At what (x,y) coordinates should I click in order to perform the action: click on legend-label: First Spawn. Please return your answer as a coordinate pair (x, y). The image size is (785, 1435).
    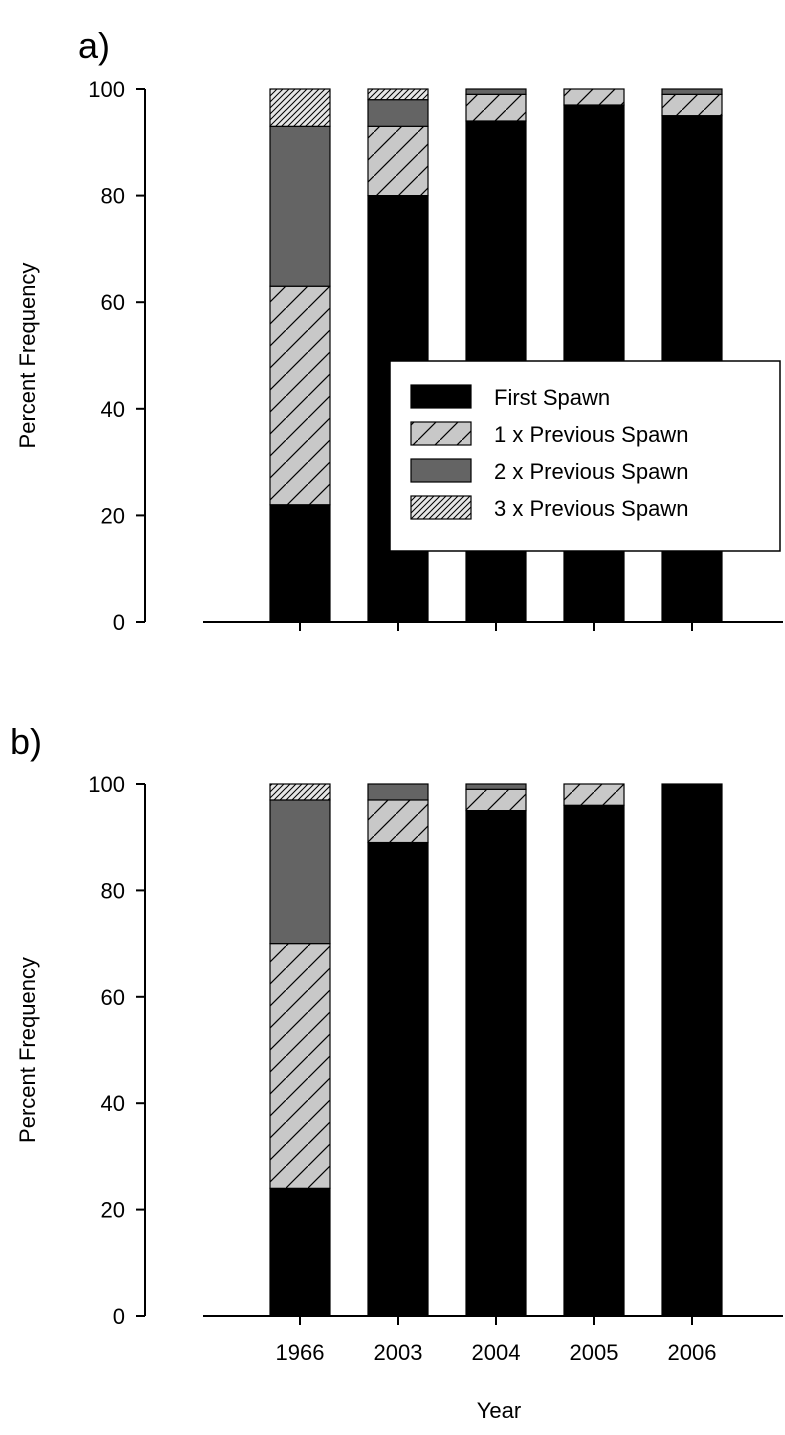
    Looking at the image, I should click on (552, 397).